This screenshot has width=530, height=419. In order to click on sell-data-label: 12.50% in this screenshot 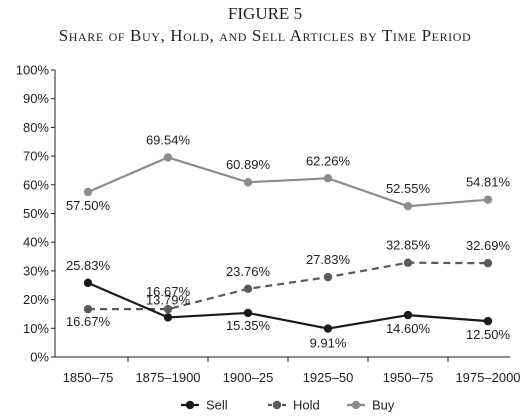, I will do `click(488, 334)`.